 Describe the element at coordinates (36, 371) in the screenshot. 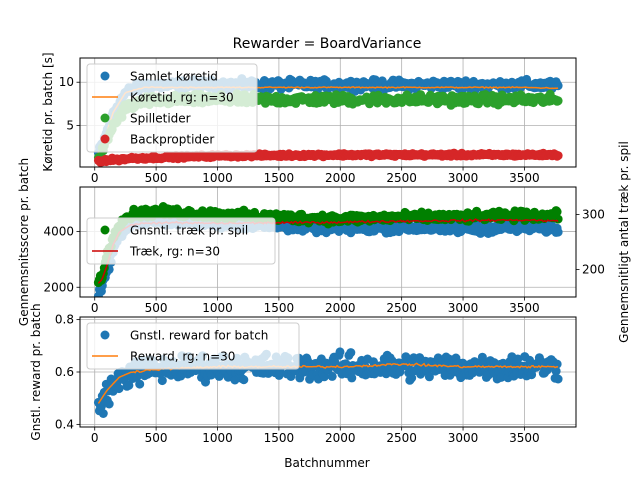

I see `reward-y-axis-label: Gnstl. reward pr. batch` at that location.